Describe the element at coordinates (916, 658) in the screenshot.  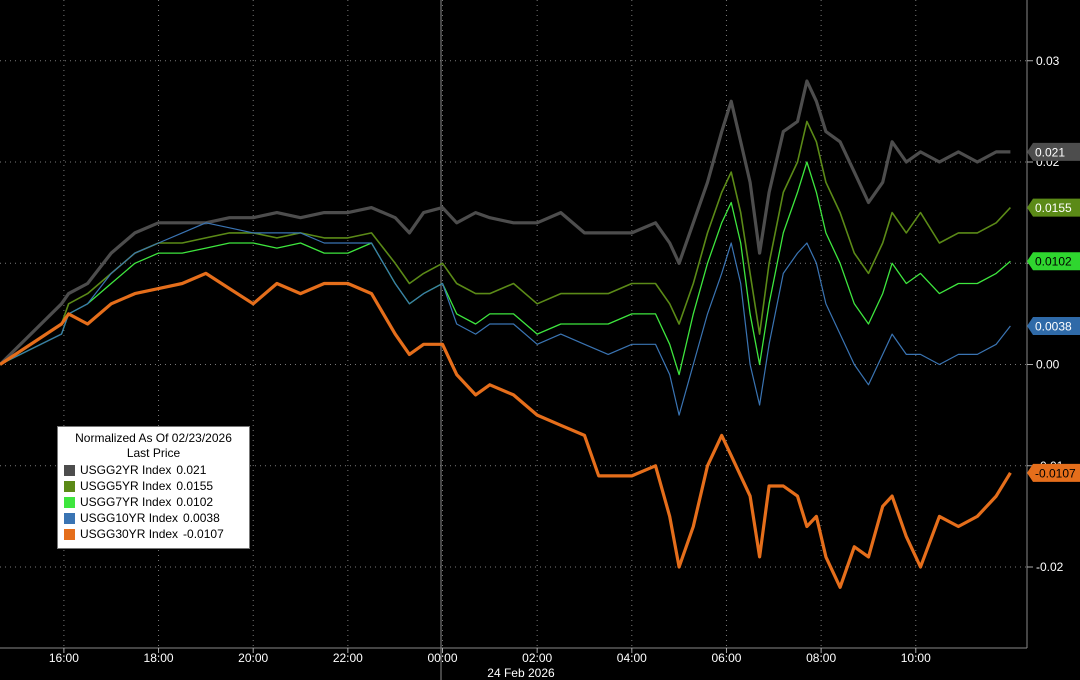
I see `x-tick-label: 10:00` at that location.